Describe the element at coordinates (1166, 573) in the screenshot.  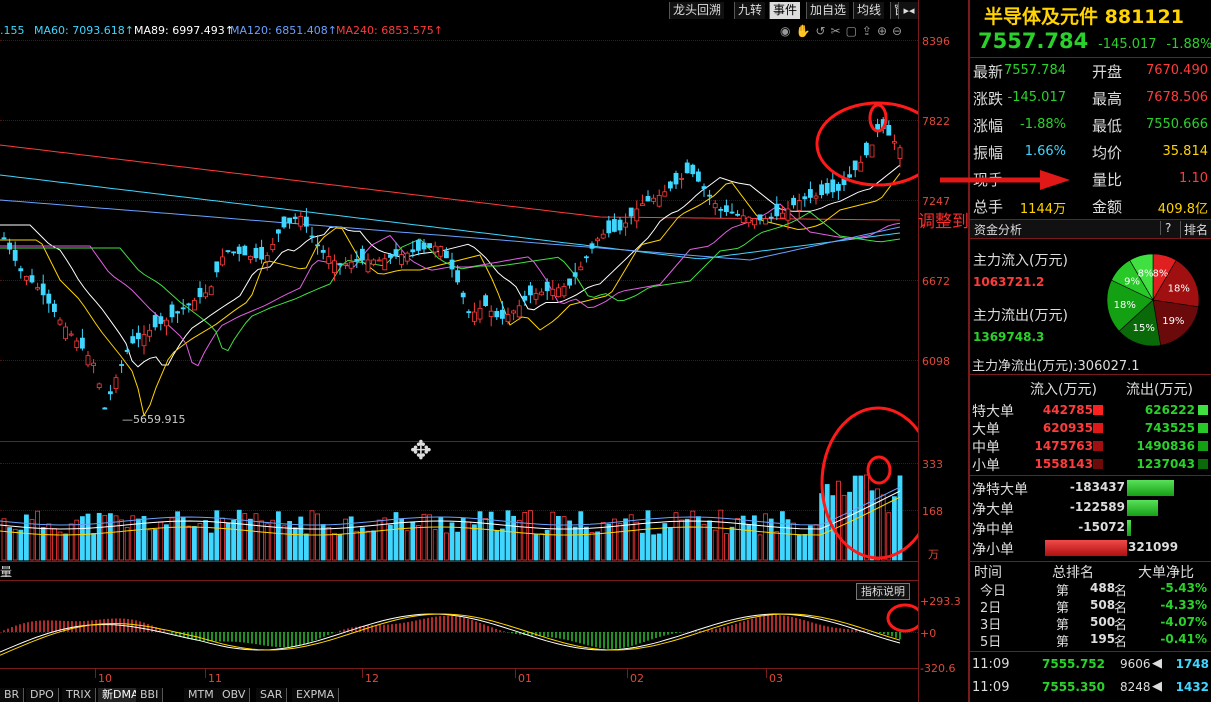
I see `rank-ratio-header: 大单净比` at that location.